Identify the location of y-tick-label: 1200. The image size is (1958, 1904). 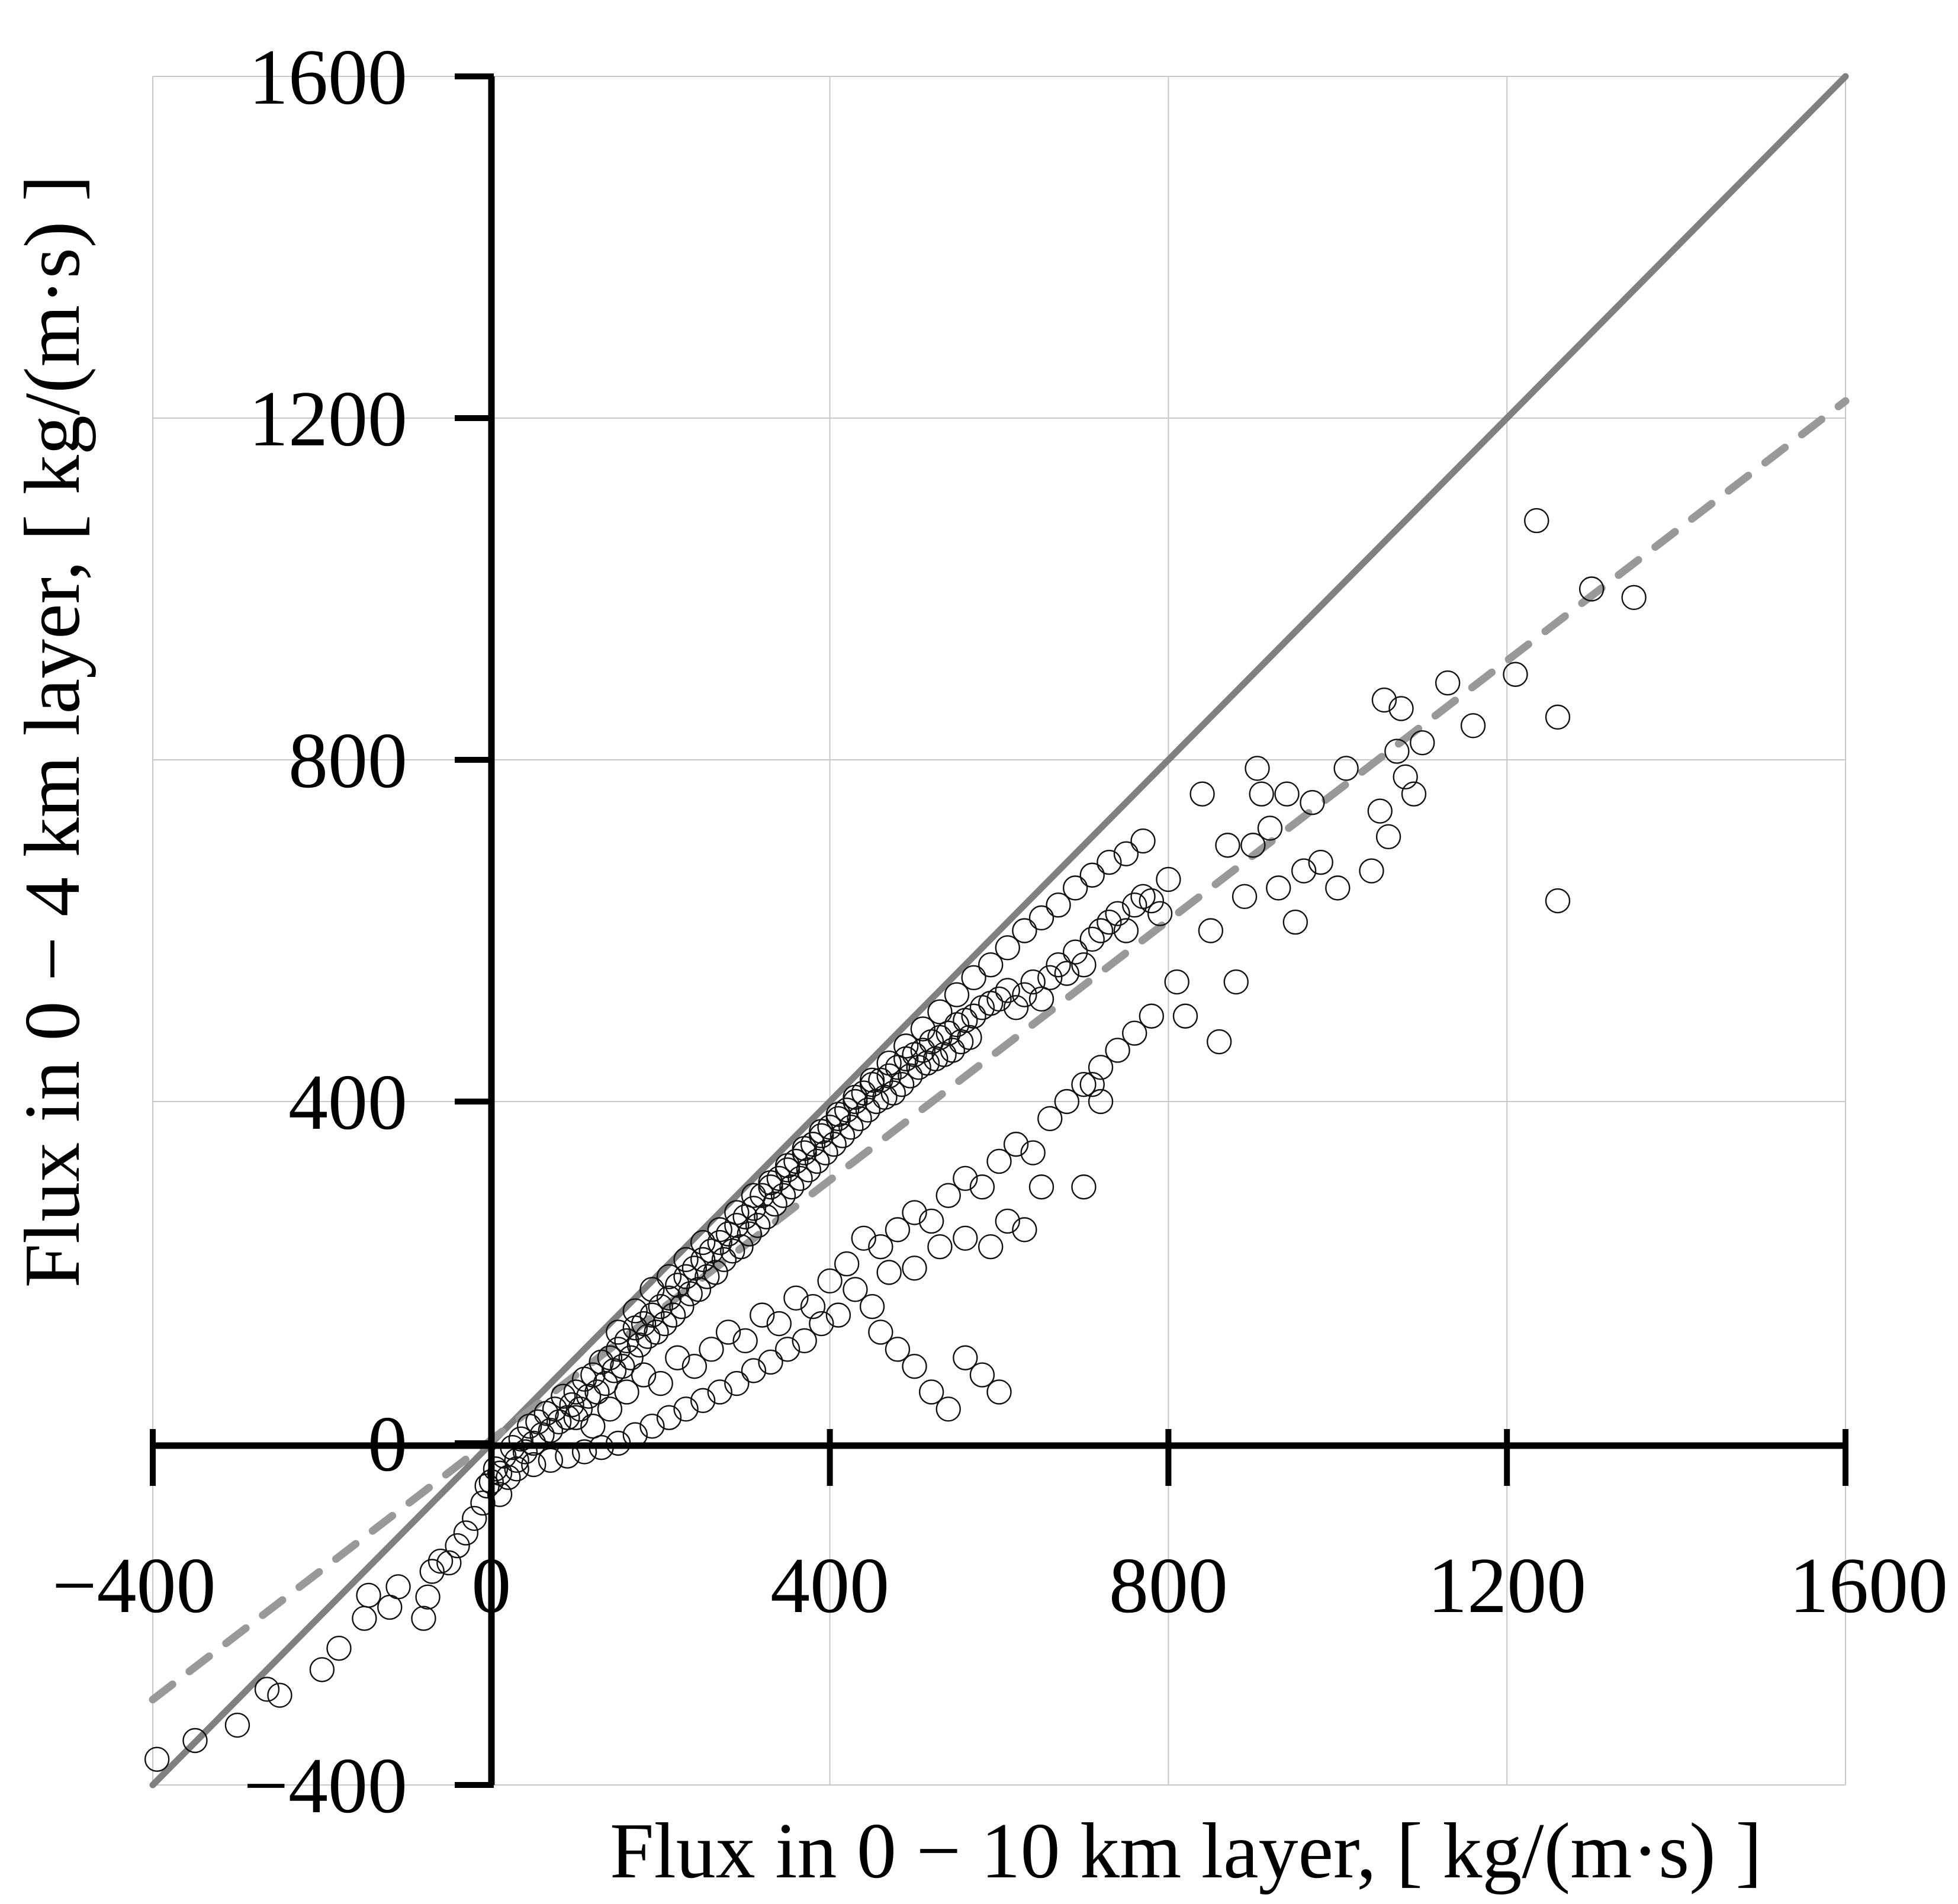
(328, 419).